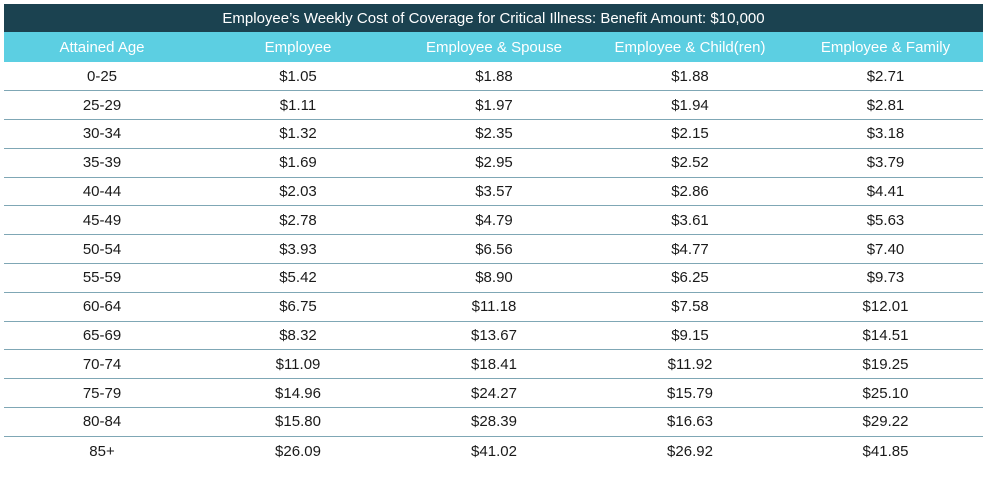 This screenshot has height=480, width=987. Describe the element at coordinates (885, 105) in the screenshot. I see `cell-employee-family: $2.81` at that location.